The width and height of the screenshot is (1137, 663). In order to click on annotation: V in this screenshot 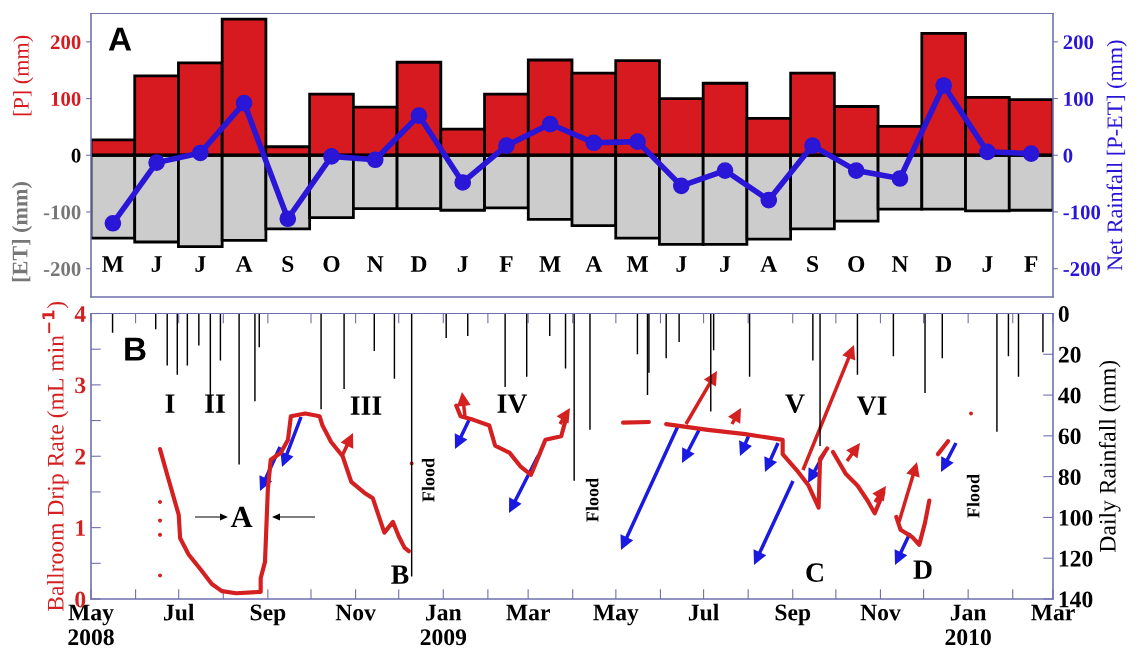, I will do `click(795, 404)`.